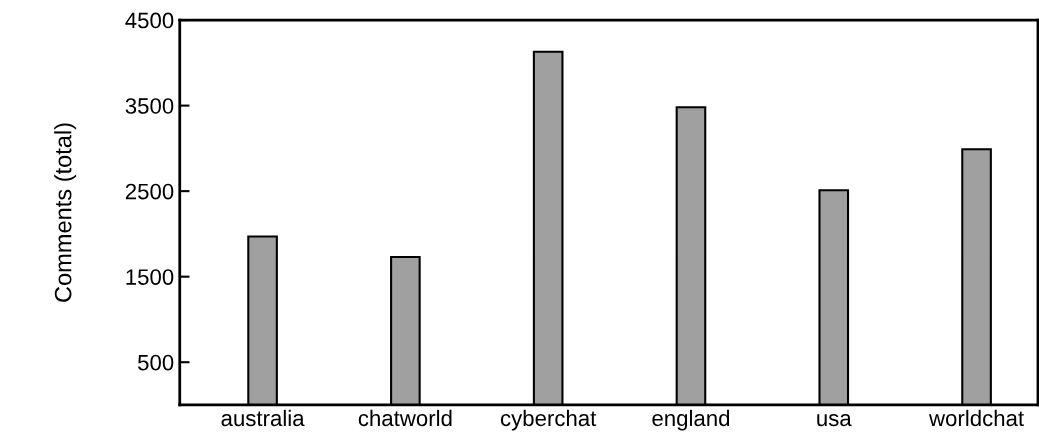 The image size is (1039, 446). I want to click on x-tick-label: chatworld, so click(405, 418).